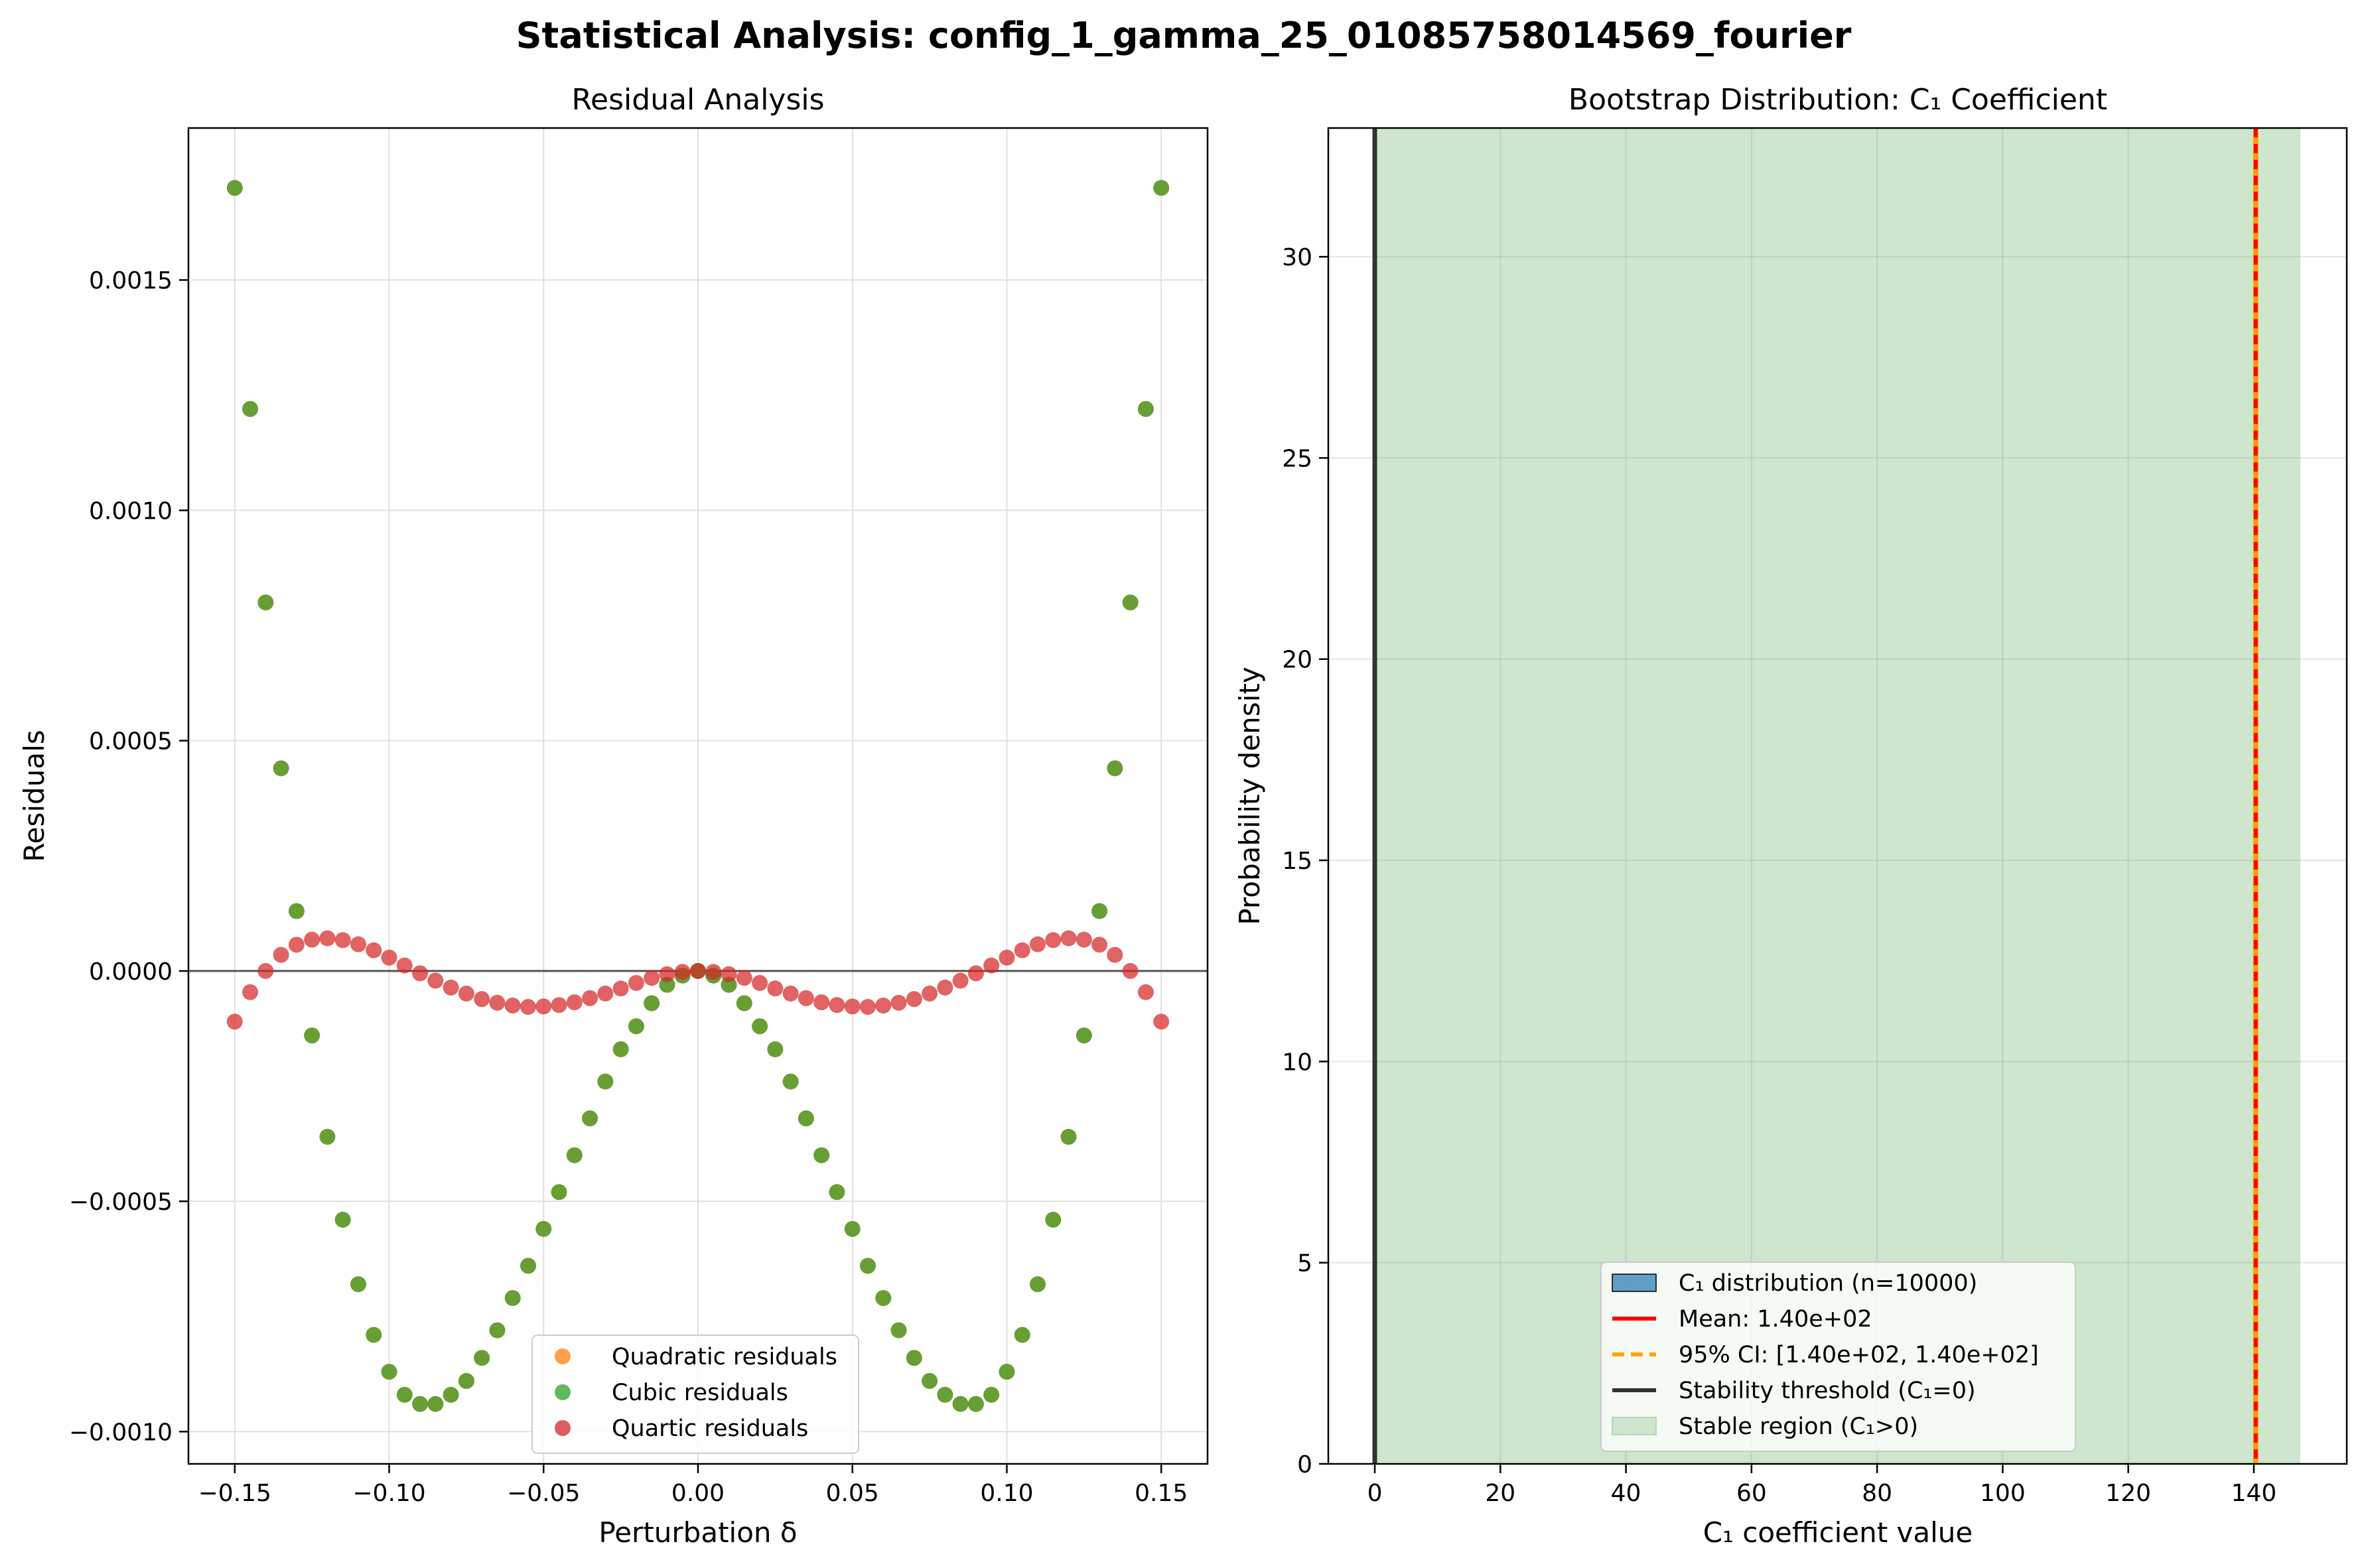 The height and width of the screenshot is (1568, 2368). What do you see at coordinates (34, 796) in the screenshot?
I see `residual-ylabel: Residuals` at bounding box center [34, 796].